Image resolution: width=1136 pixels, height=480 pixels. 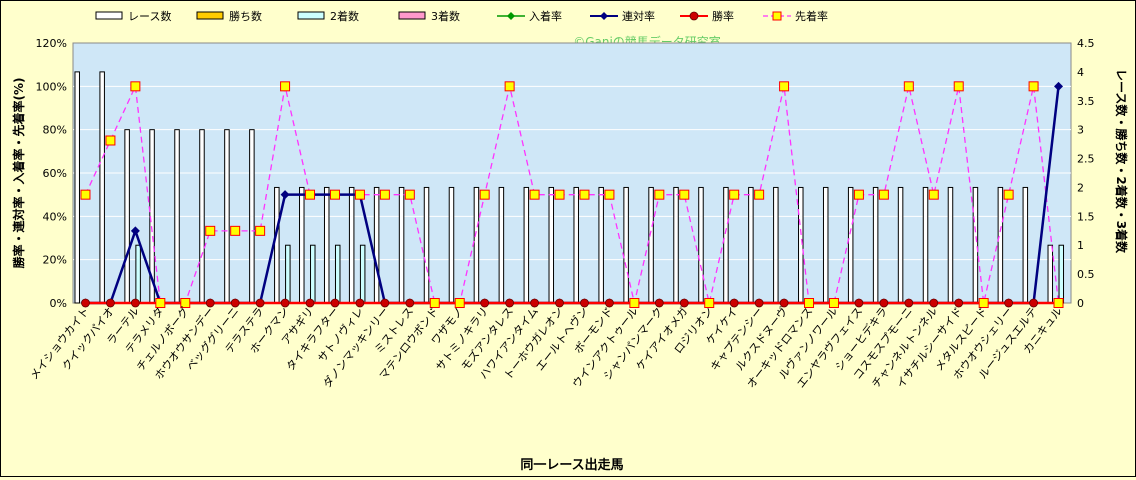 I want to click on legend-label: 連対率, so click(x=638, y=16).